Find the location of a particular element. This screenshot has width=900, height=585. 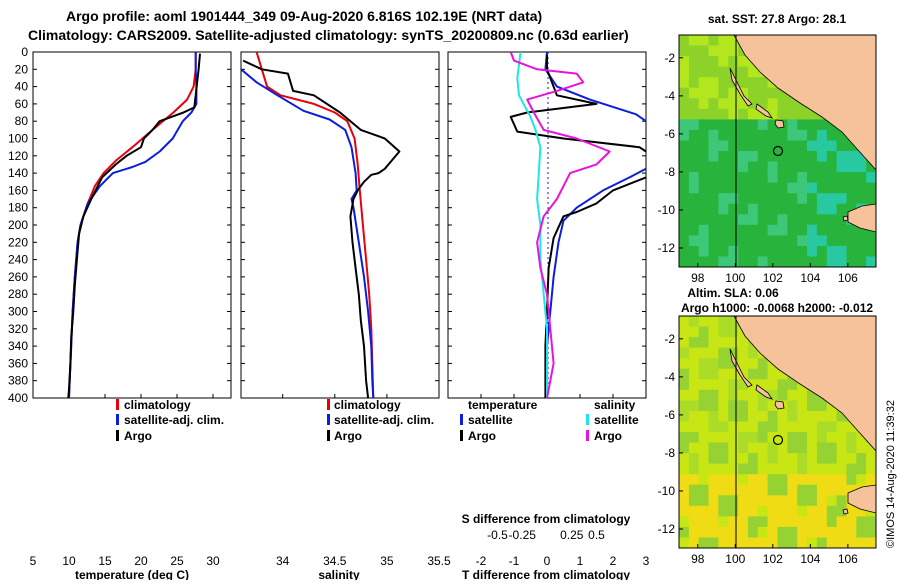

salinity-line-climatology is located at coordinates (315, 225).